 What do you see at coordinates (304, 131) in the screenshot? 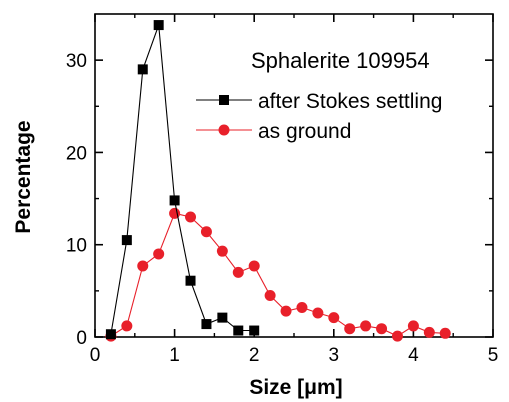
I see `legend-label: as ground` at bounding box center [304, 131].